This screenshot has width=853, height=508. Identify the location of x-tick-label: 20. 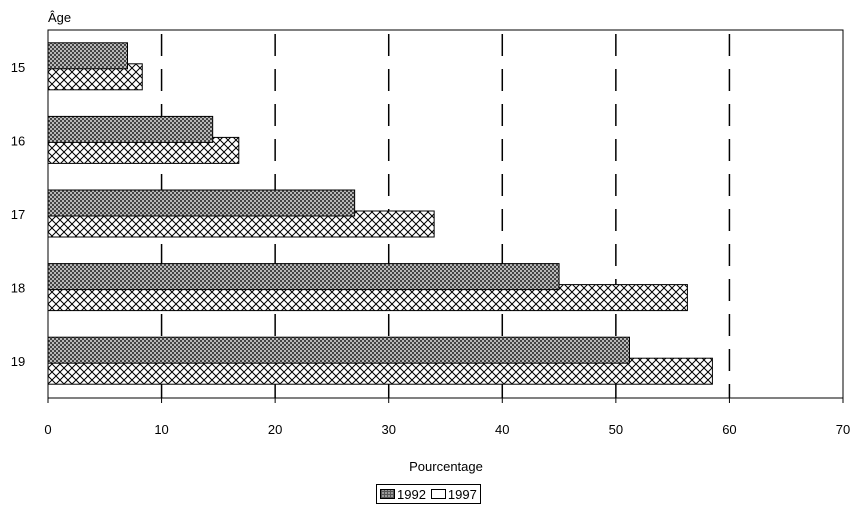
(275, 429).